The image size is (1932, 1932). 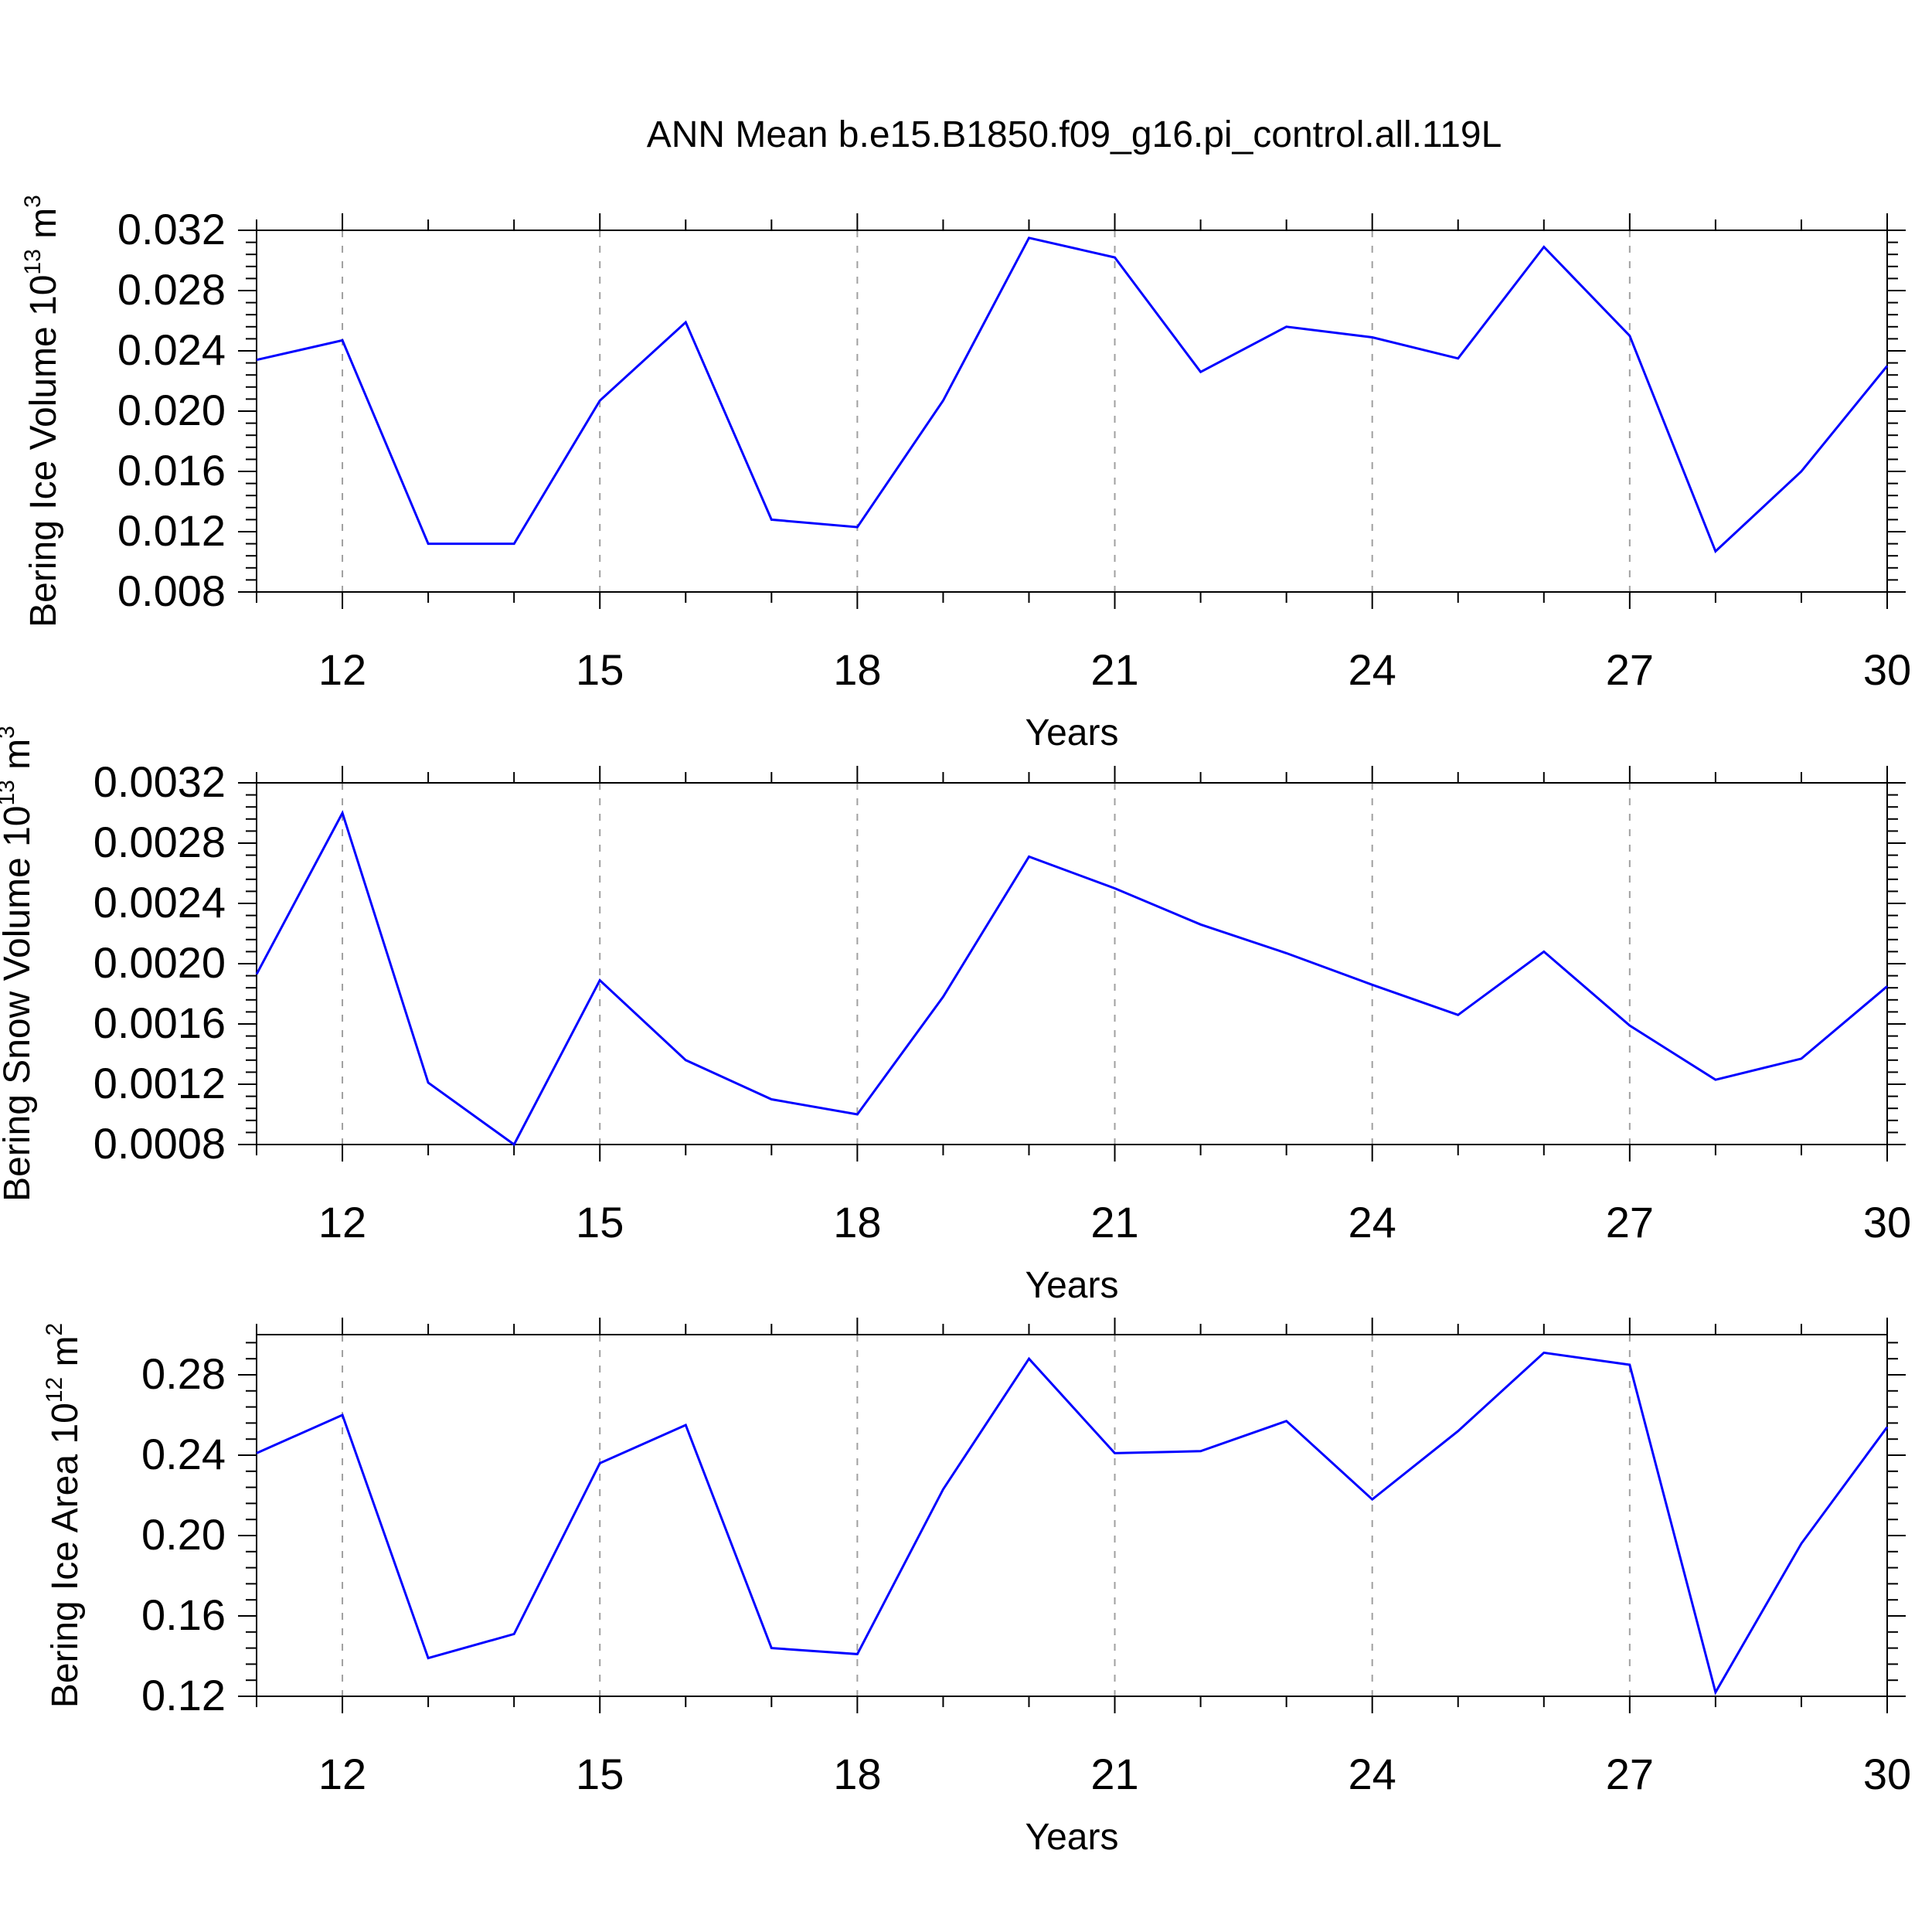 What do you see at coordinates (184, 1454) in the screenshot?
I see `y-tick-label: 0.24` at bounding box center [184, 1454].